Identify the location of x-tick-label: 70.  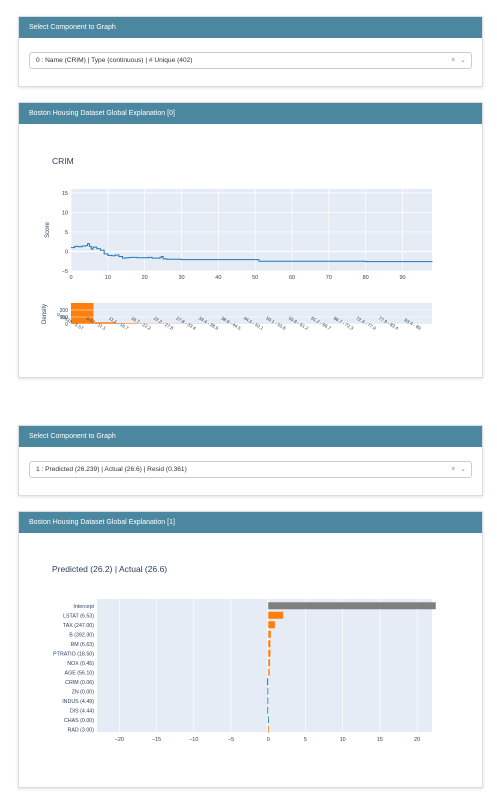
(329, 278).